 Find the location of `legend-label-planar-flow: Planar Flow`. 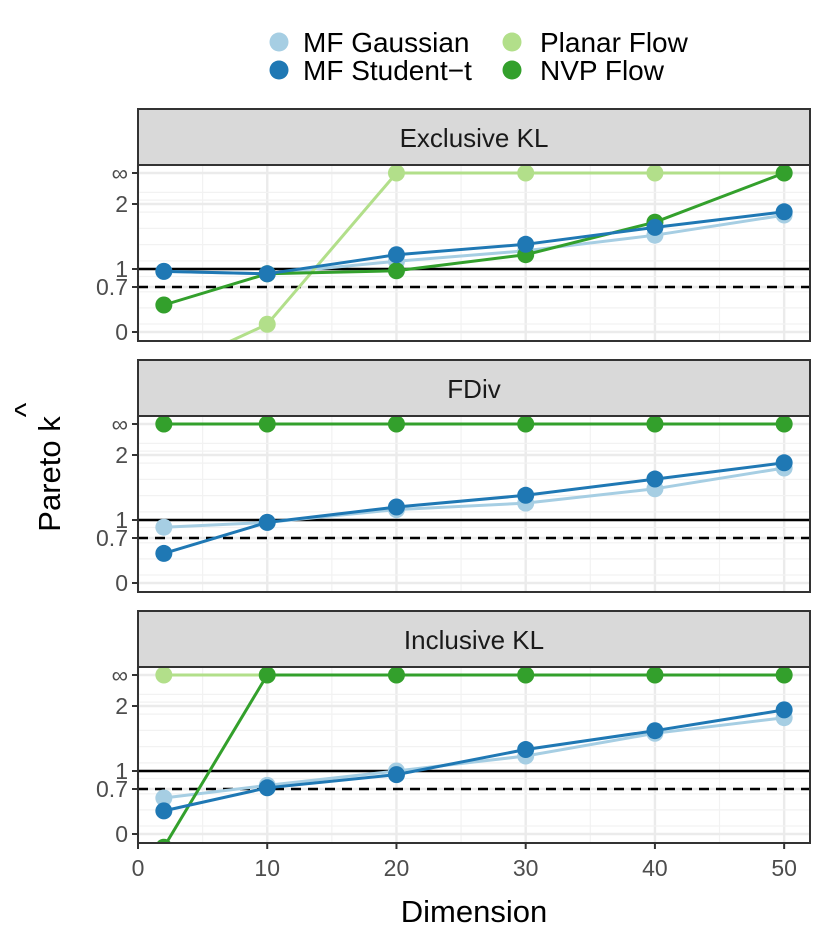

legend-label-planar-flow: Planar Flow is located at coordinates (614, 42).